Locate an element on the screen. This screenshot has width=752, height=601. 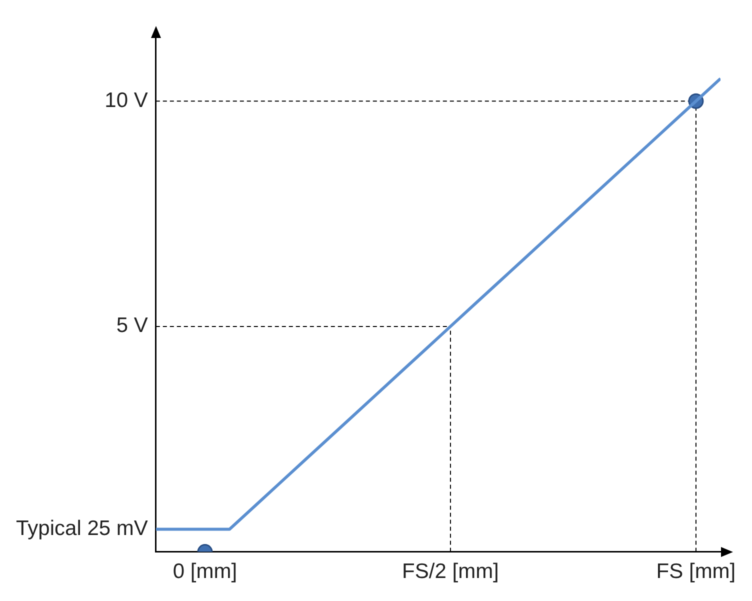
x-tick-label: 0 [mm] is located at coordinates (205, 572).